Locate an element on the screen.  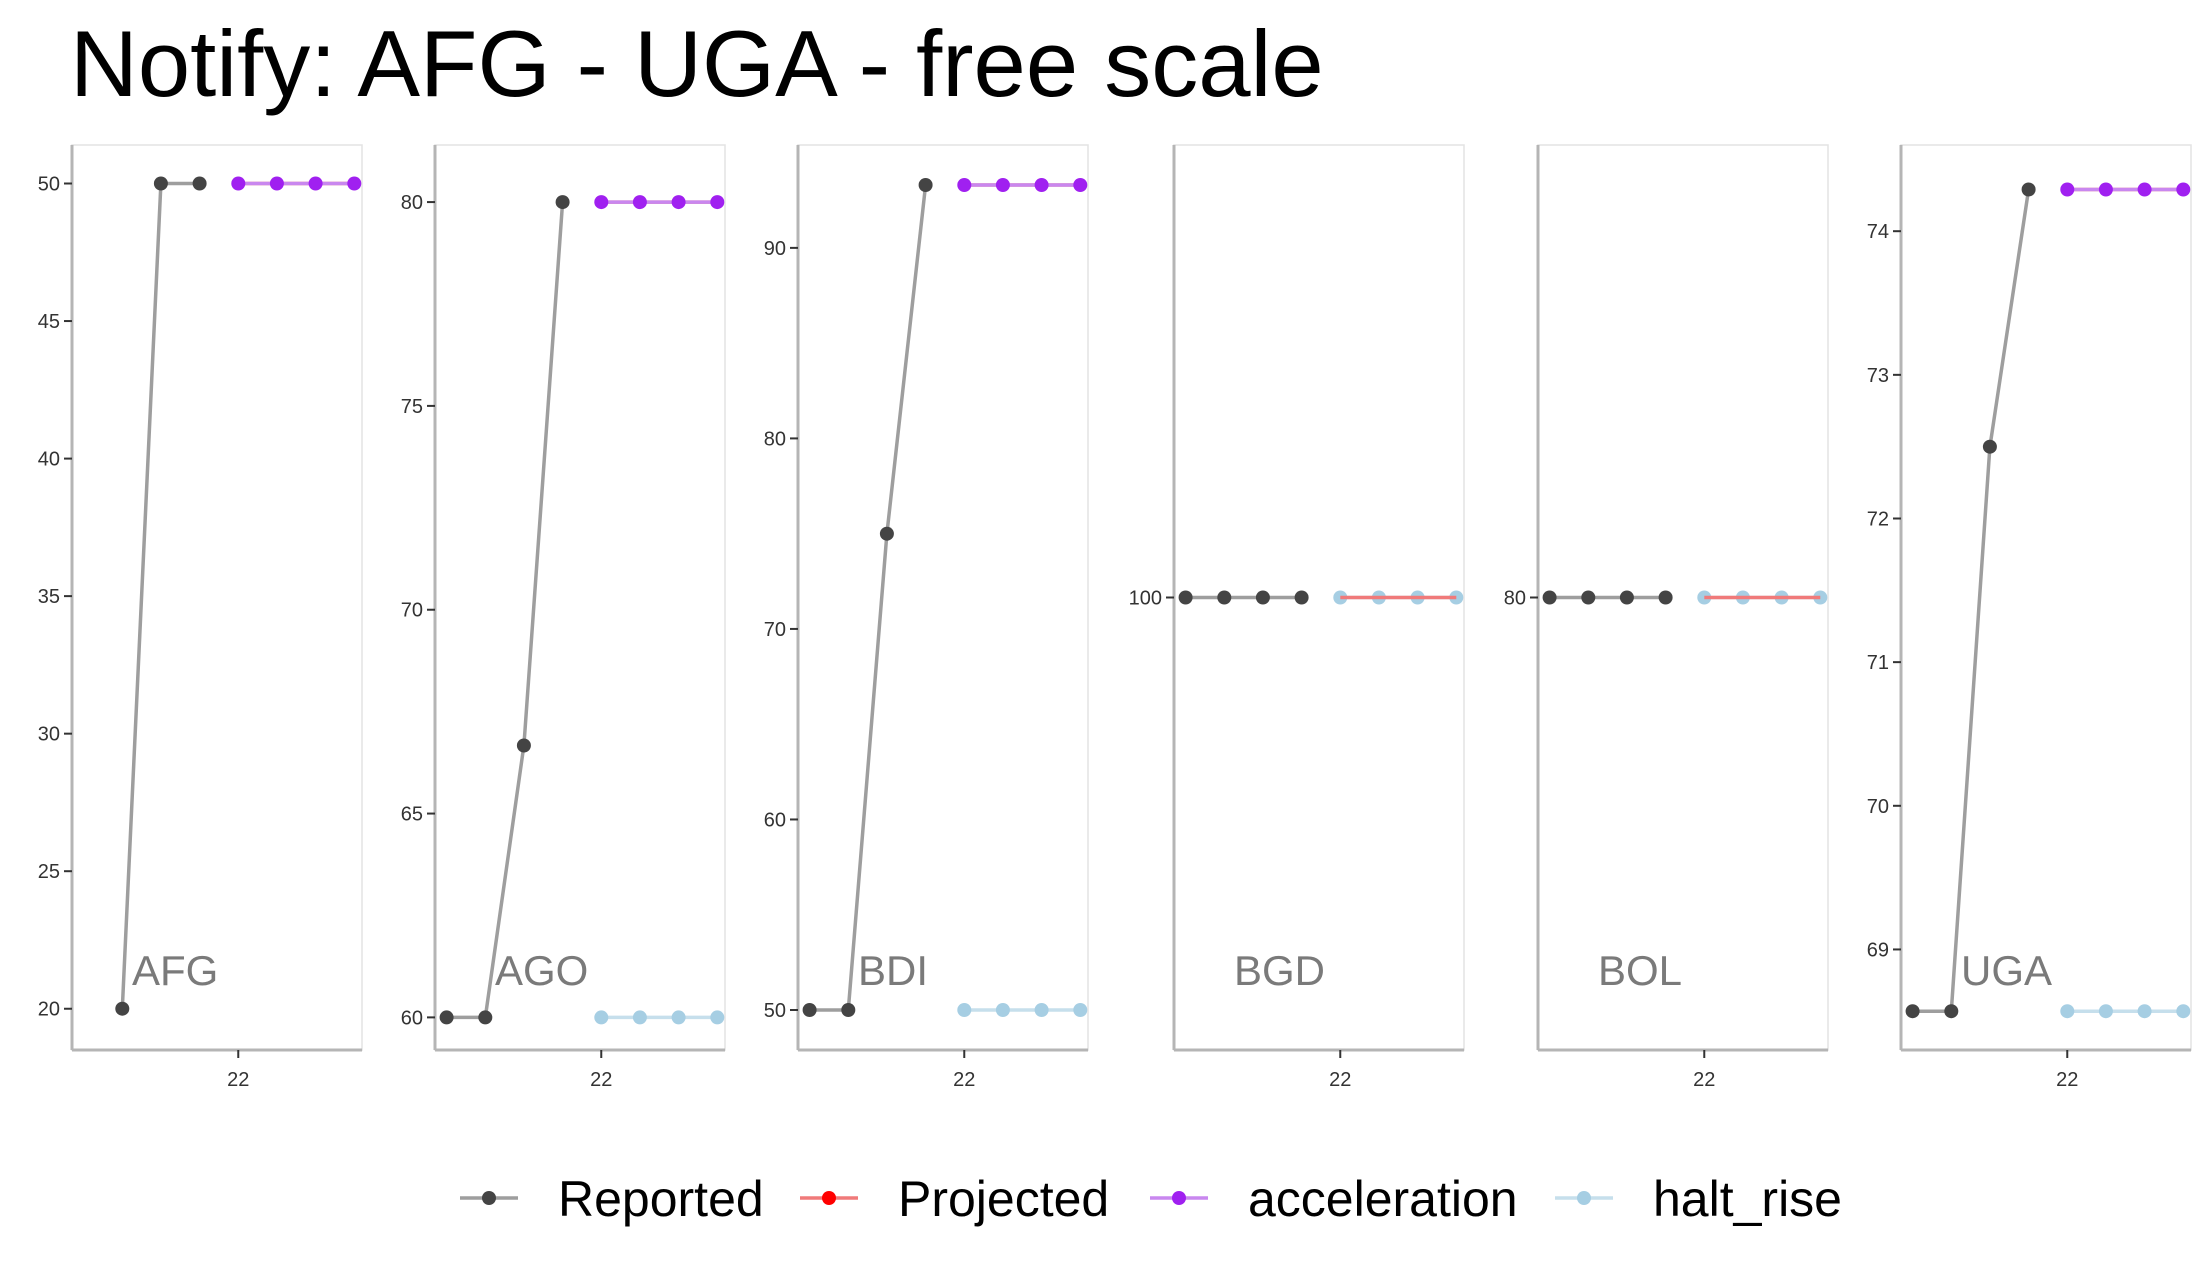
panel-ago: 60 65 70 75 80 22 AGO is located at coordinates (563, 617).